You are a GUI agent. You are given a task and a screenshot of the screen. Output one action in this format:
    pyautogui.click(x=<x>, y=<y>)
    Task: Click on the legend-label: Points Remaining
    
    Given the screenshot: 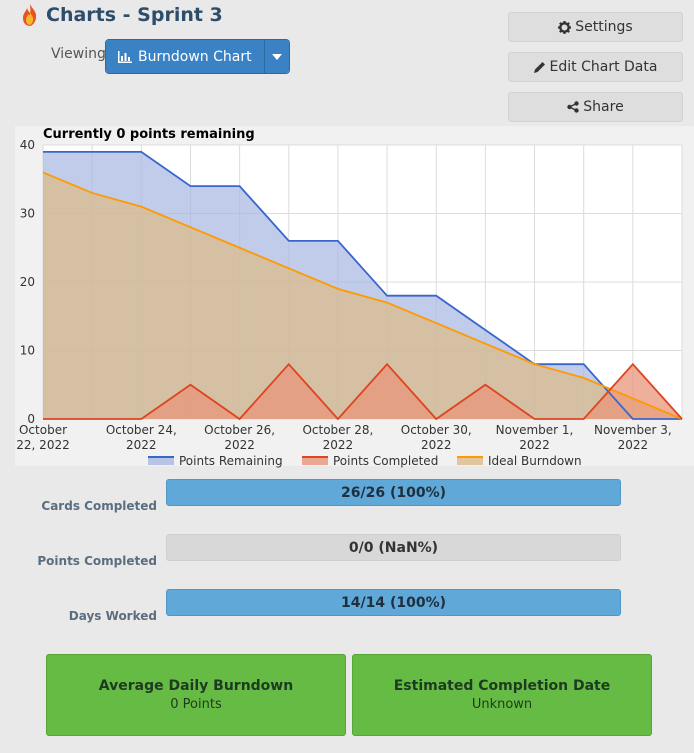 What is the action you would take?
    pyautogui.click(x=231, y=461)
    